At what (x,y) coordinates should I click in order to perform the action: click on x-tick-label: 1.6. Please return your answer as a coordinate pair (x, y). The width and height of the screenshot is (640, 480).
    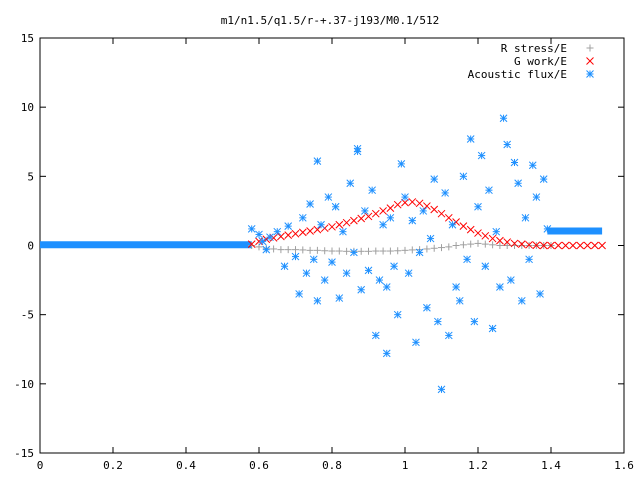
    Looking at the image, I should click on (624, 465).